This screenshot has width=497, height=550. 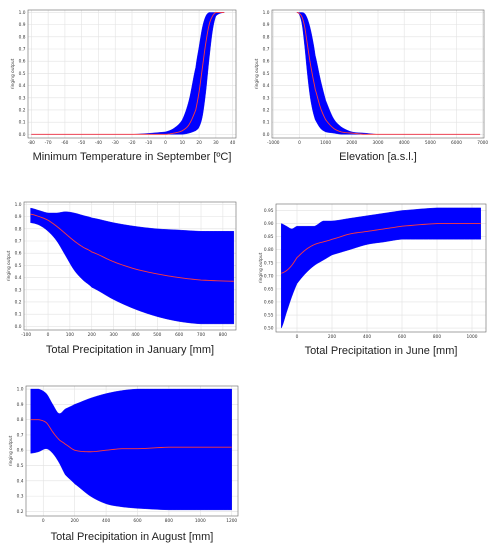 What do you see at coordinates (269, 224) in the screenshot?
I see `y-tick-label: 0.90` at bounding box center [269, 224].